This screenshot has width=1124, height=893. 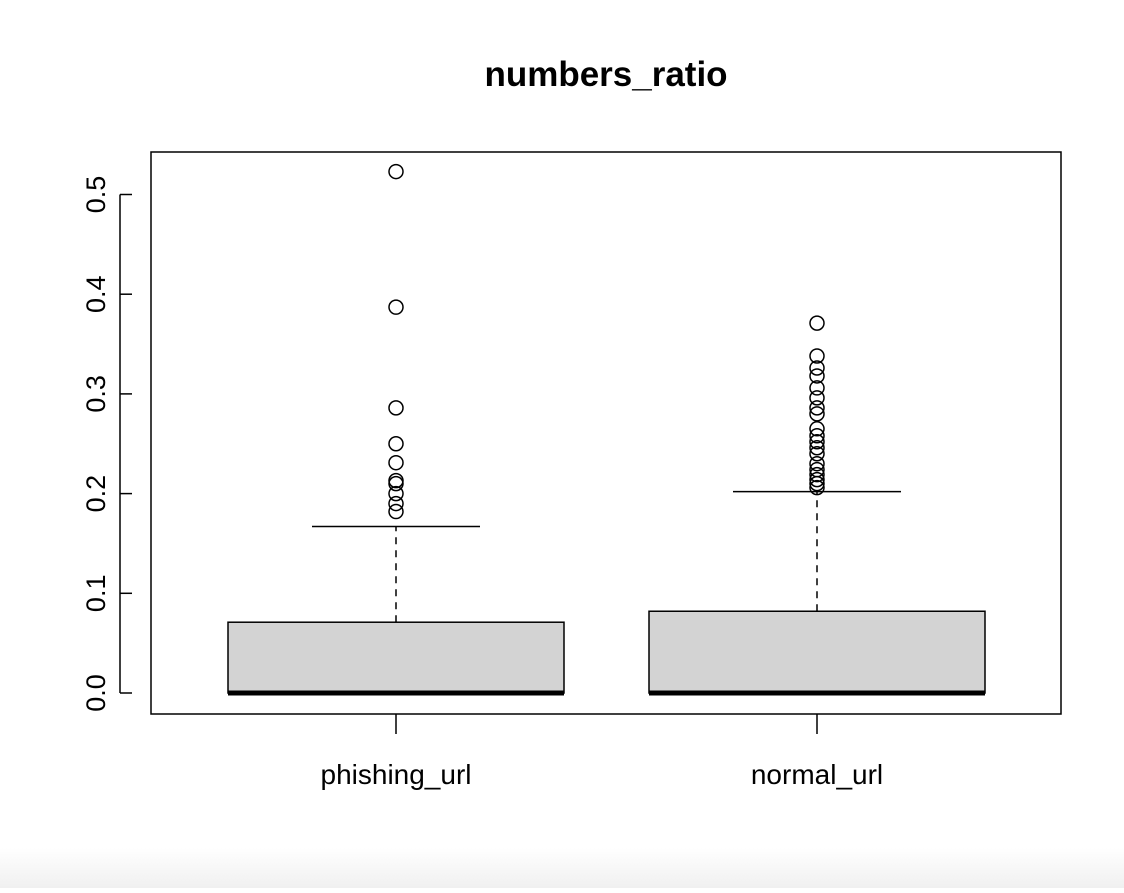 What do you see at coordinates (96, 494) in the screenshot?
I see `y-tick-label: 0.2` at bounding box center [96, 494].